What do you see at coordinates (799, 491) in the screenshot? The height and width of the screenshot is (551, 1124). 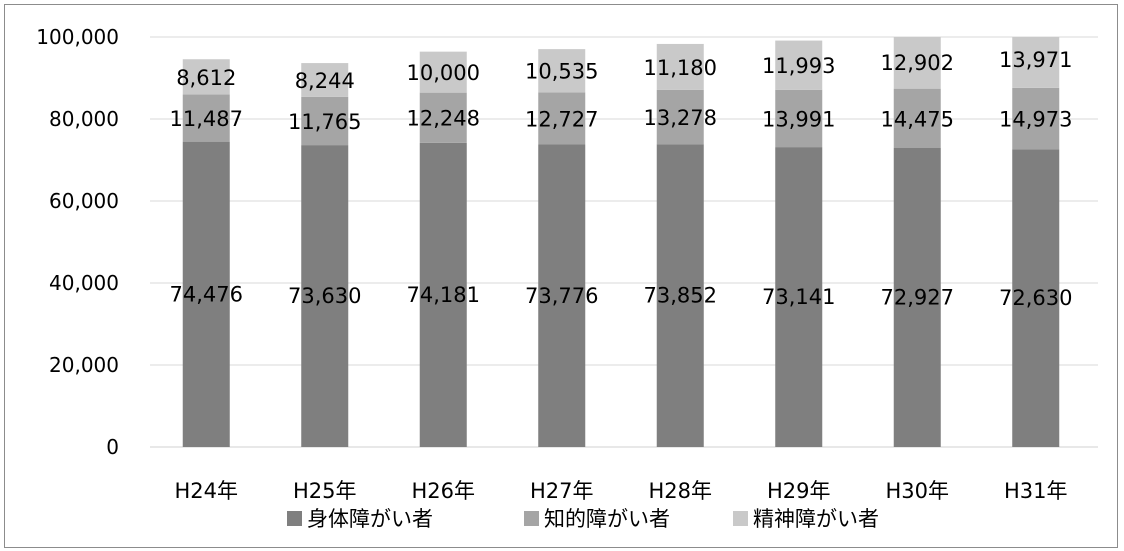 I see `x-tick-label: H29年` at bounding box center [799, 491].